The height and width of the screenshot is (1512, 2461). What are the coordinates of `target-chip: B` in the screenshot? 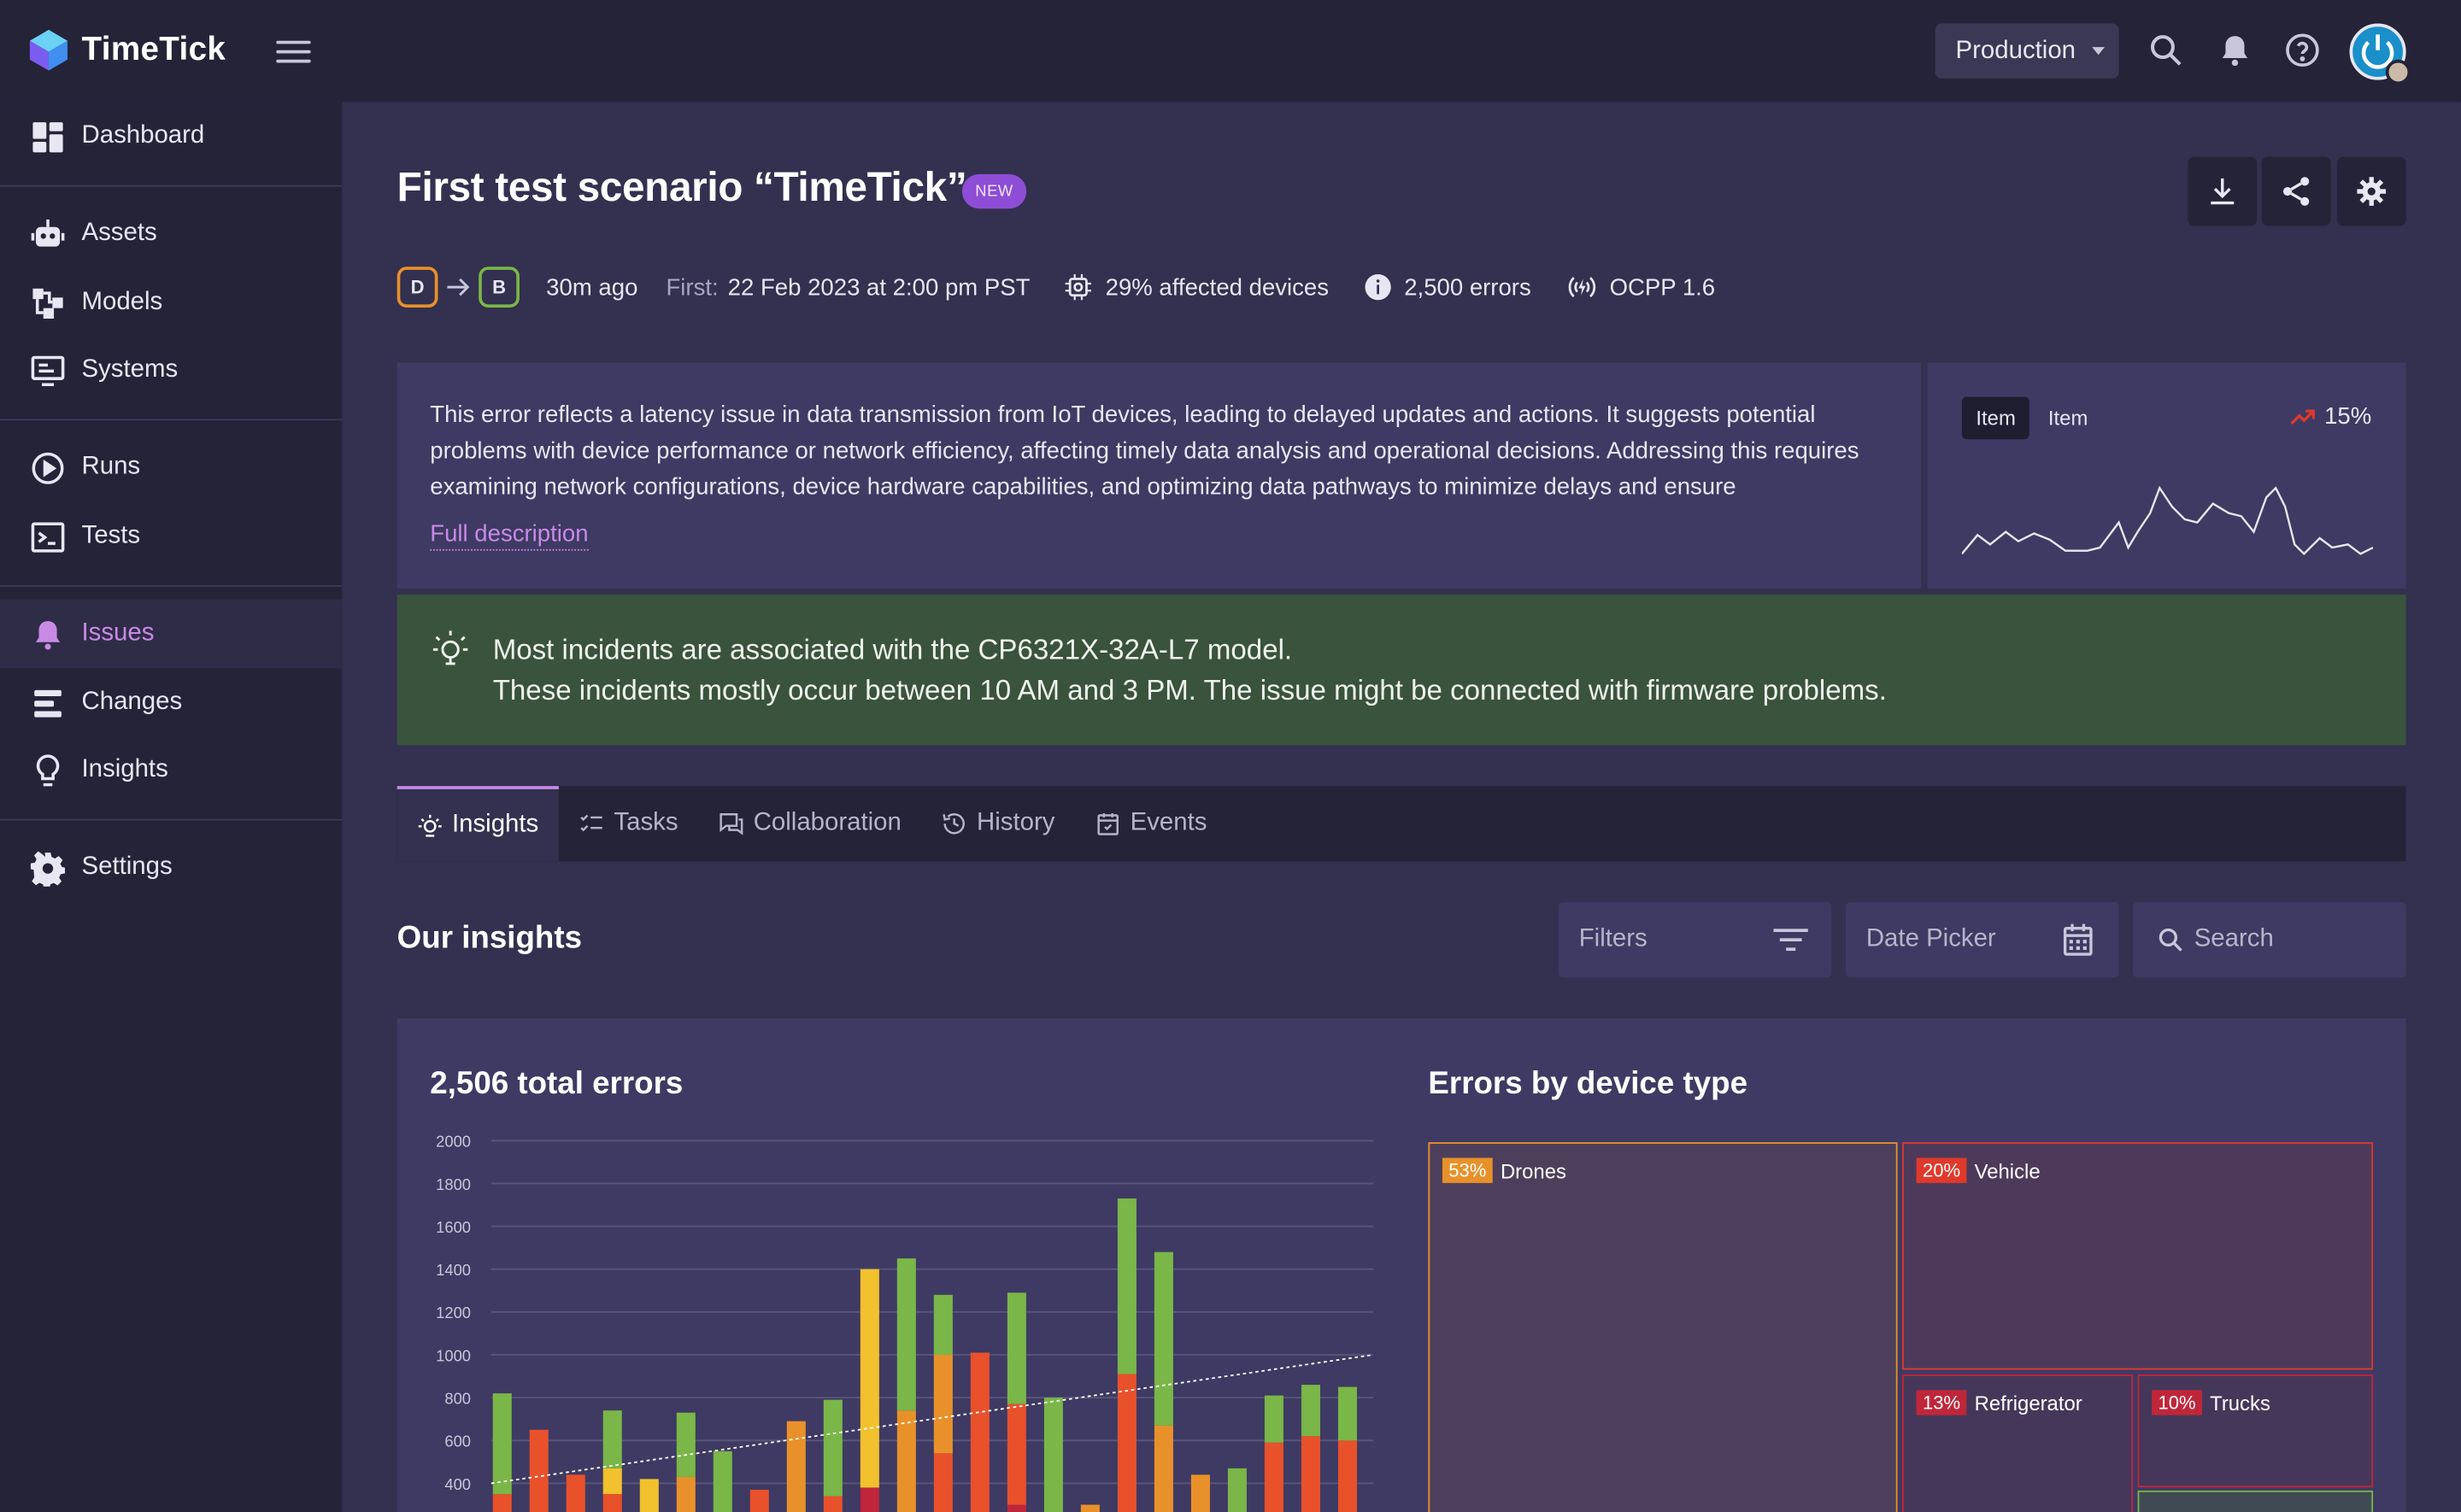 It's located at (500, 287).